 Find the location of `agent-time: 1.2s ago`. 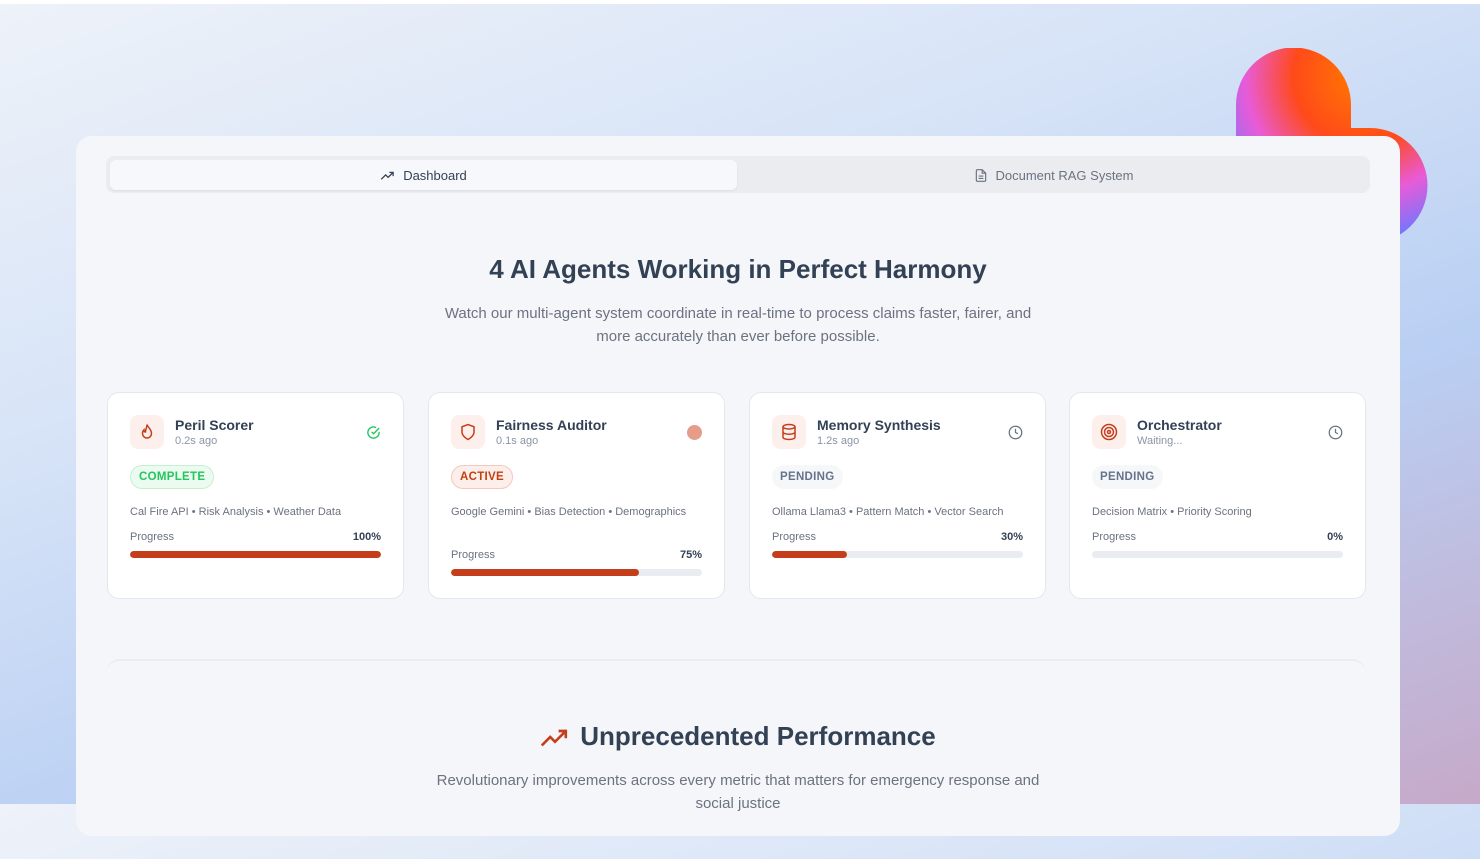

agent-time: 1.2s ago is located at coordinates (838, 441).